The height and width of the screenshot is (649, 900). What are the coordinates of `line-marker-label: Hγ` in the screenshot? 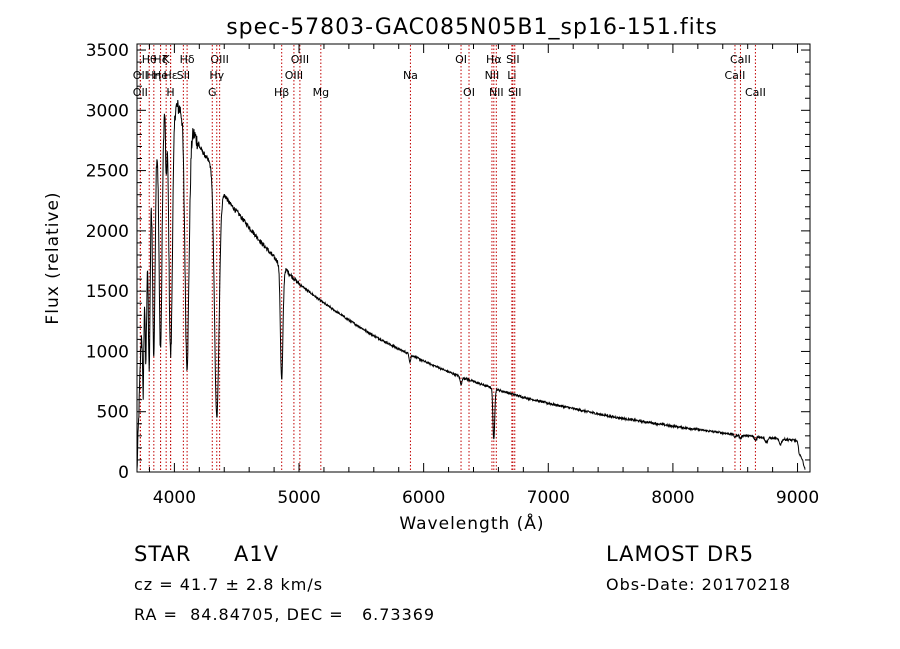 It's located at (216, 75).